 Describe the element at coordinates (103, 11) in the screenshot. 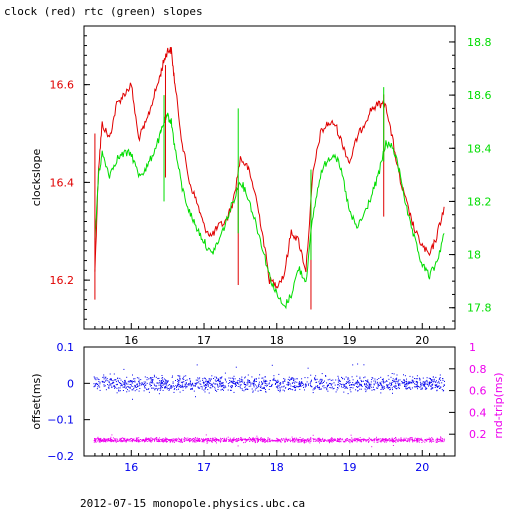

I see `page-title: clock (red) rtc (green) slopes` at that location.